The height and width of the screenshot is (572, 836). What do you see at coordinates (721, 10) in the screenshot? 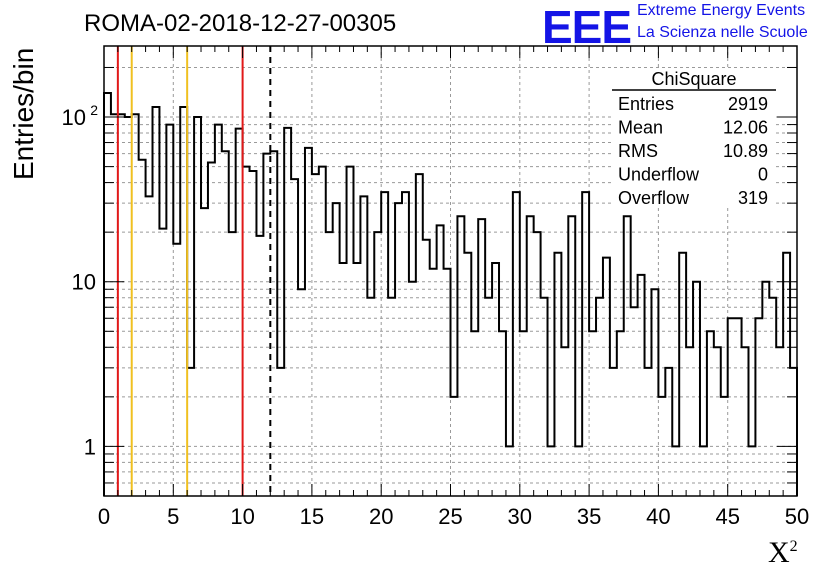
I see `logo-line-1: Extreme Energy Events` at bounding box center [721, 10].